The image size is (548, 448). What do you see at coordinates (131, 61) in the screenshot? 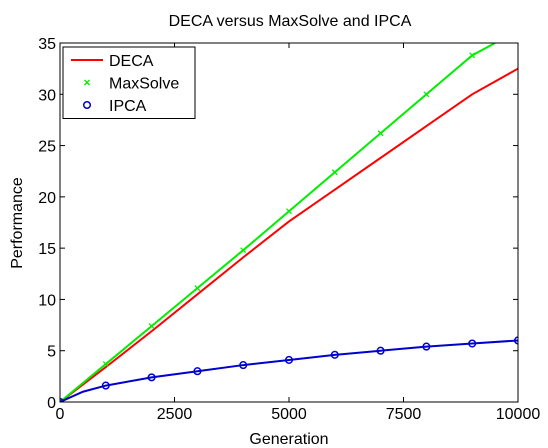
I see `legend-label-deca: DECA` at bounding box center [131, 61].